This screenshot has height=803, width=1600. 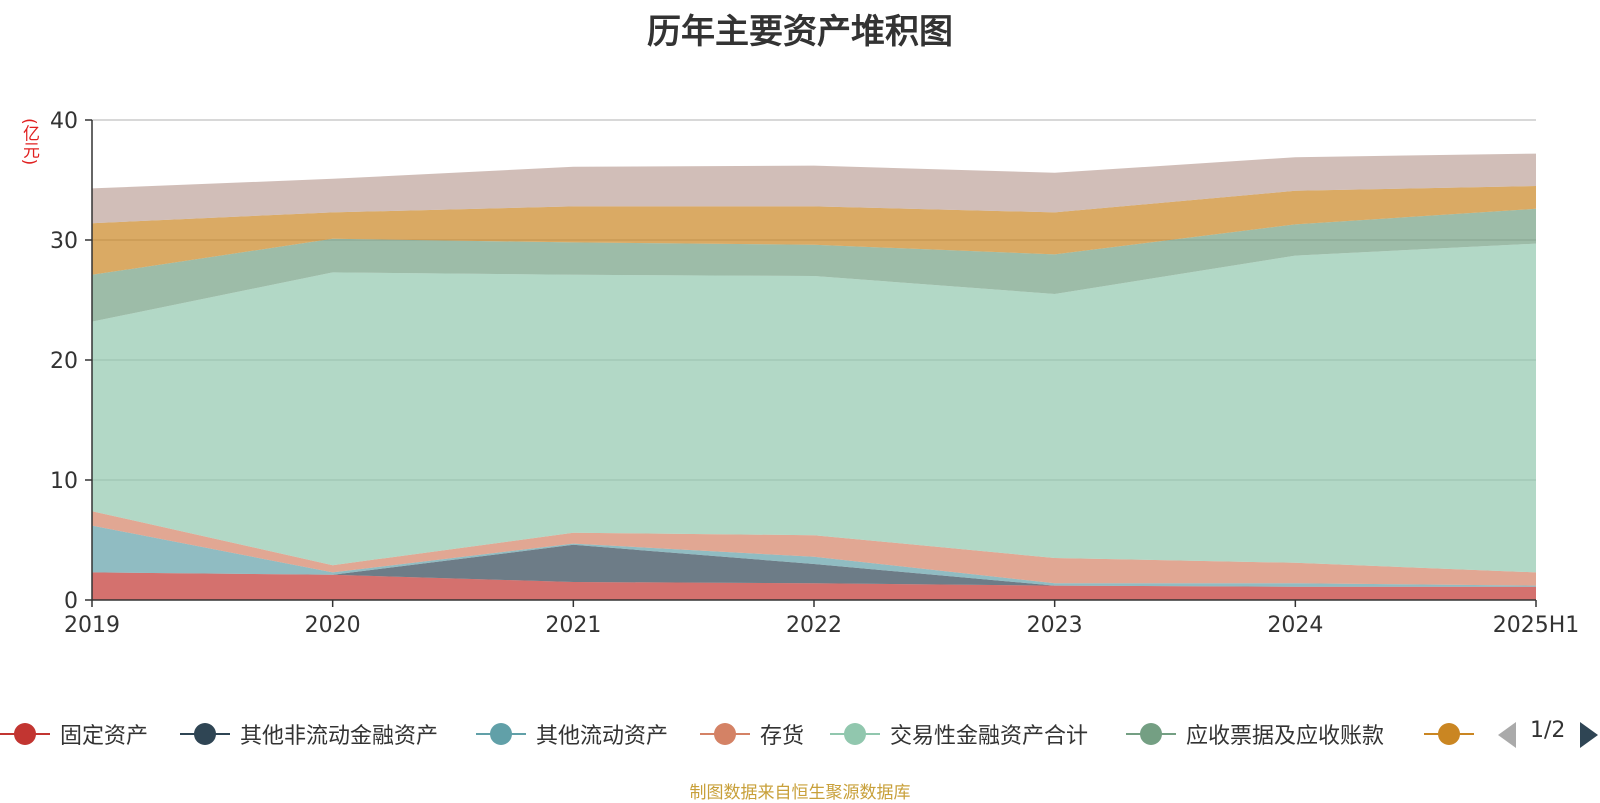 I want to click on legend-label: 固定资产, so click(x=104, y=736).